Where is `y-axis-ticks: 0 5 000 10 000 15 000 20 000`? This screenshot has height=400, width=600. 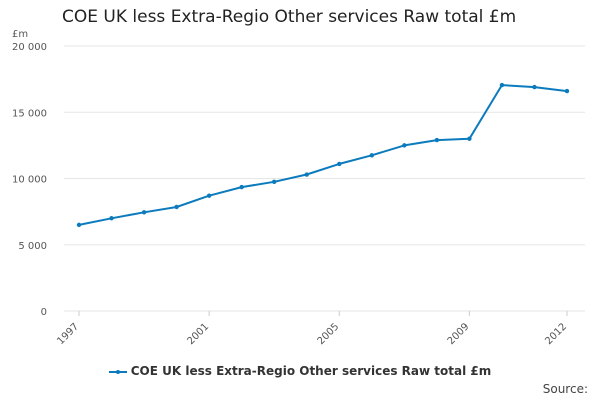
y-axis-ticks: 0 5 000 10 000 15 000 20 000 is located at coordinates (29, 180).